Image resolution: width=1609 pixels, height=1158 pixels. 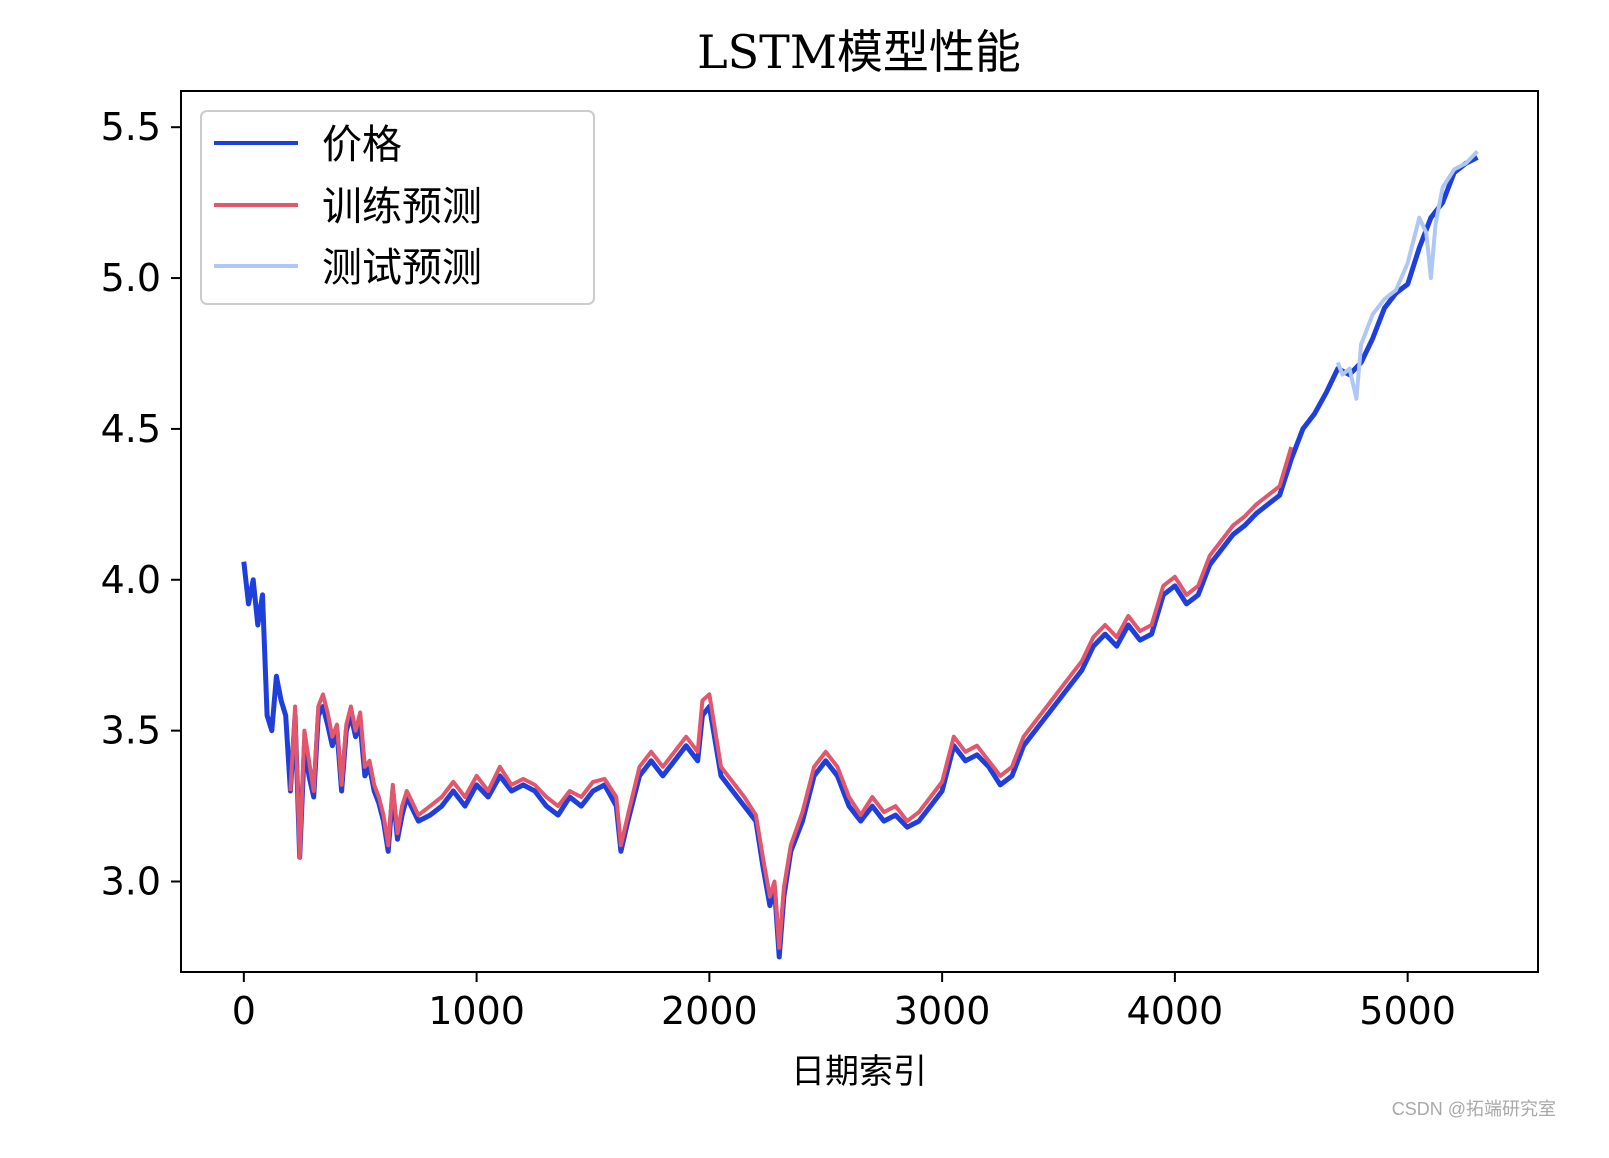 What do you see at coordinates (131, 127) in the screenshot?
I see `y-tick-label: 5.5` at bounding box center [131, 127].